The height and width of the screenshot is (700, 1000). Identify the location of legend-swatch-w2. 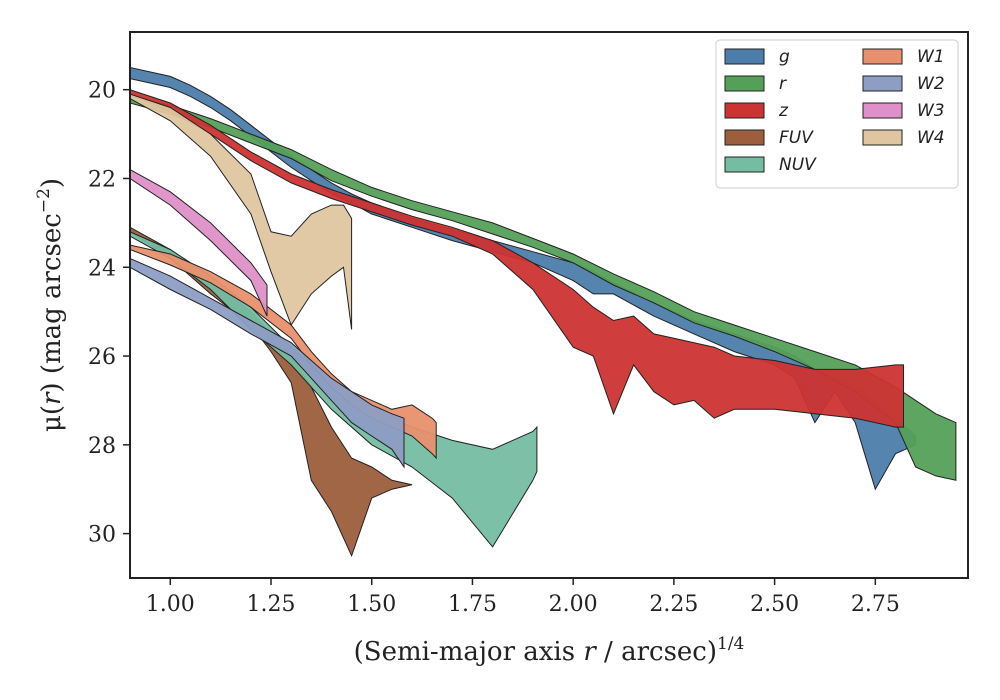
(882, 83).